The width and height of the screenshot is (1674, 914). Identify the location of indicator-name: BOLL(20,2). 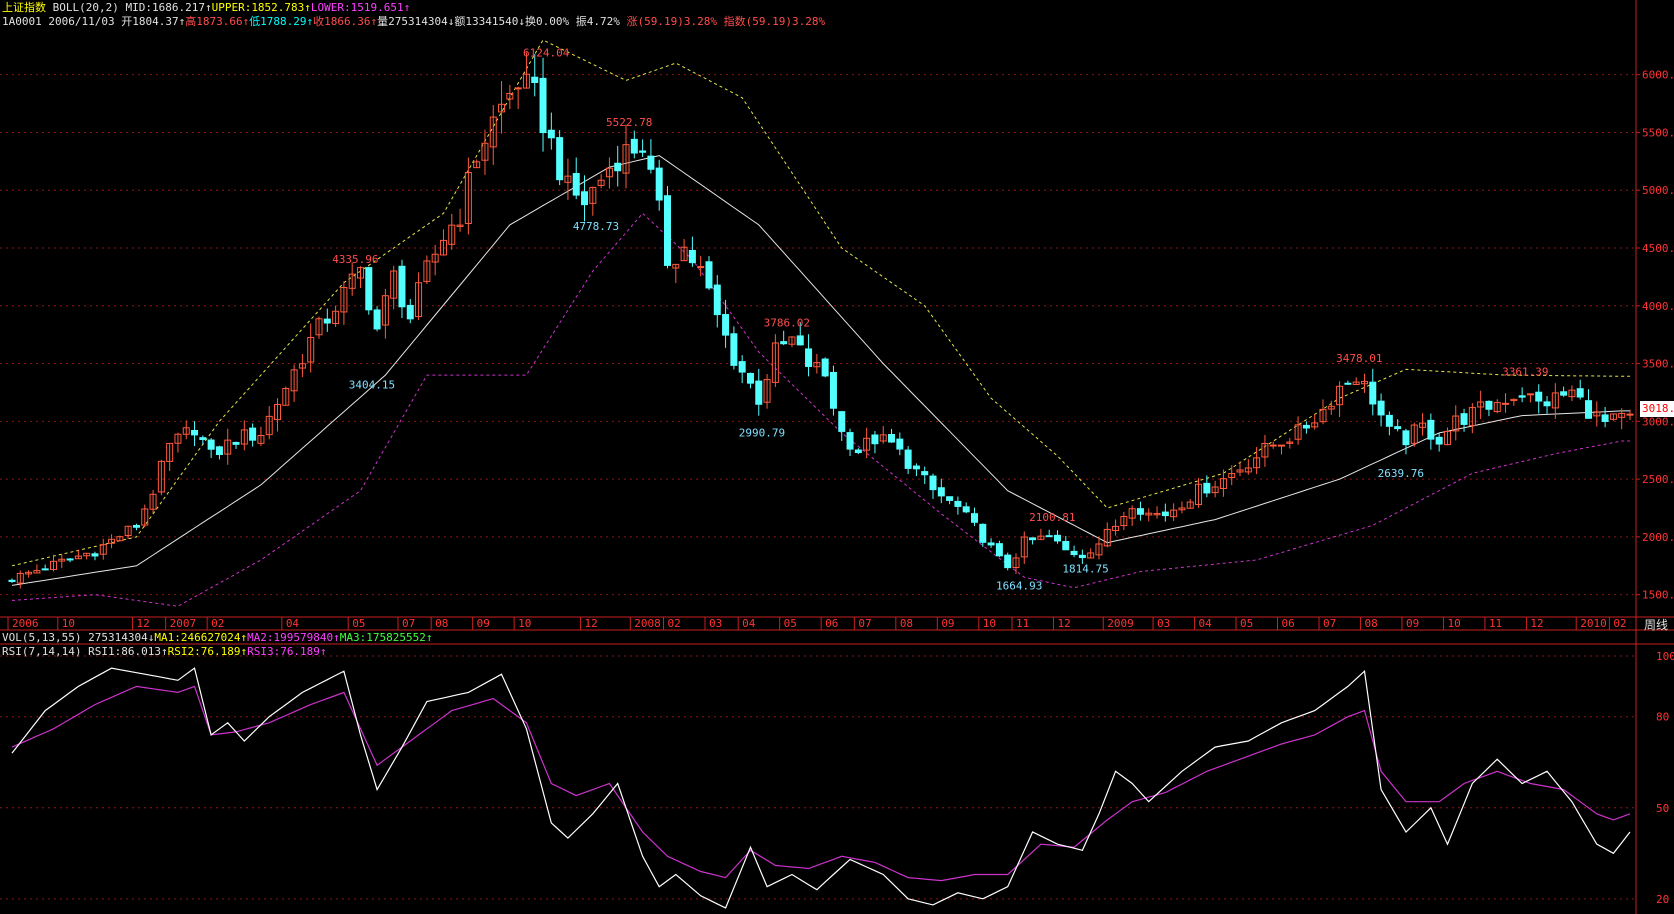
(85, 7).